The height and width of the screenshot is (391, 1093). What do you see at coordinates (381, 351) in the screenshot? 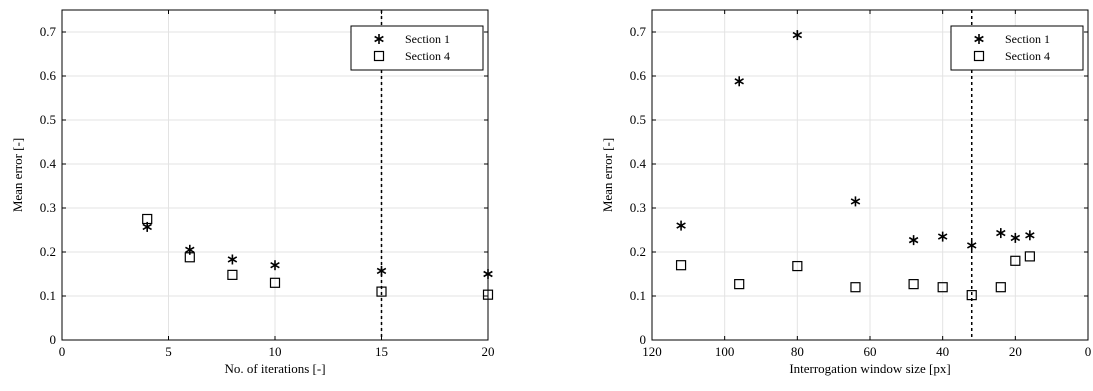
I see `x-tick-label: 15` at bounding box center [381, 351].